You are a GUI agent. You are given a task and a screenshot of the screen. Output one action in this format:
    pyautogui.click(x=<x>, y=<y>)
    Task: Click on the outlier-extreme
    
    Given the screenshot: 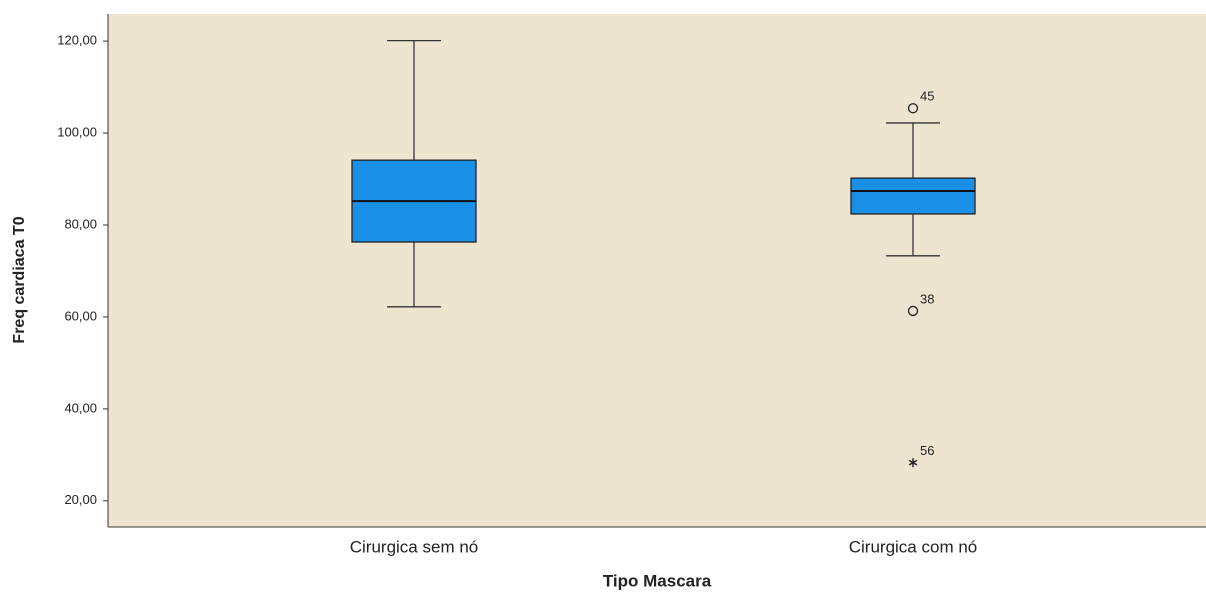 What is the action you would take?
    pyautogui.click(x=913, y=463)
    